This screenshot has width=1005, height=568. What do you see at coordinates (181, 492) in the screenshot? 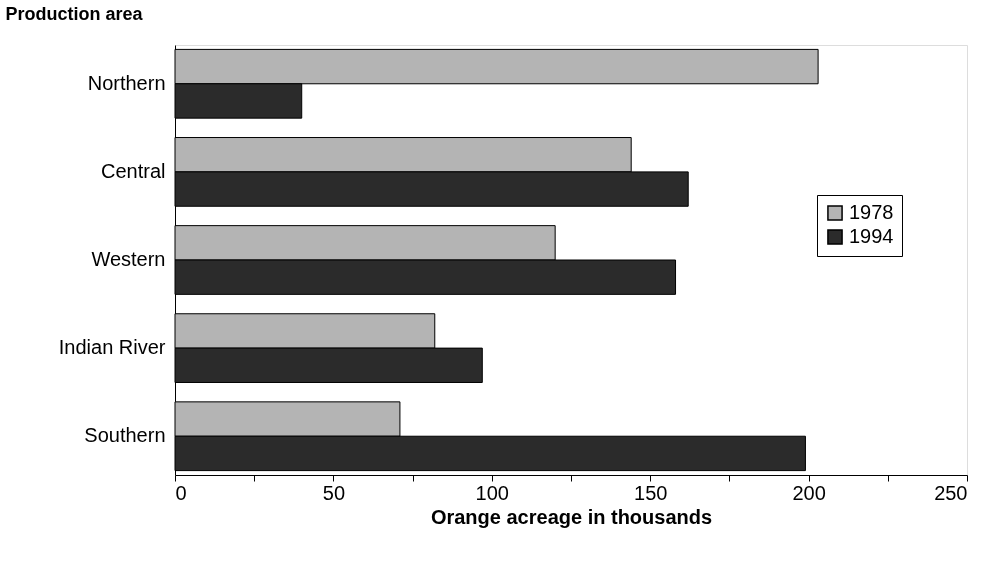
I see `x-tick-label: 0` at bounding box center [181, 492].